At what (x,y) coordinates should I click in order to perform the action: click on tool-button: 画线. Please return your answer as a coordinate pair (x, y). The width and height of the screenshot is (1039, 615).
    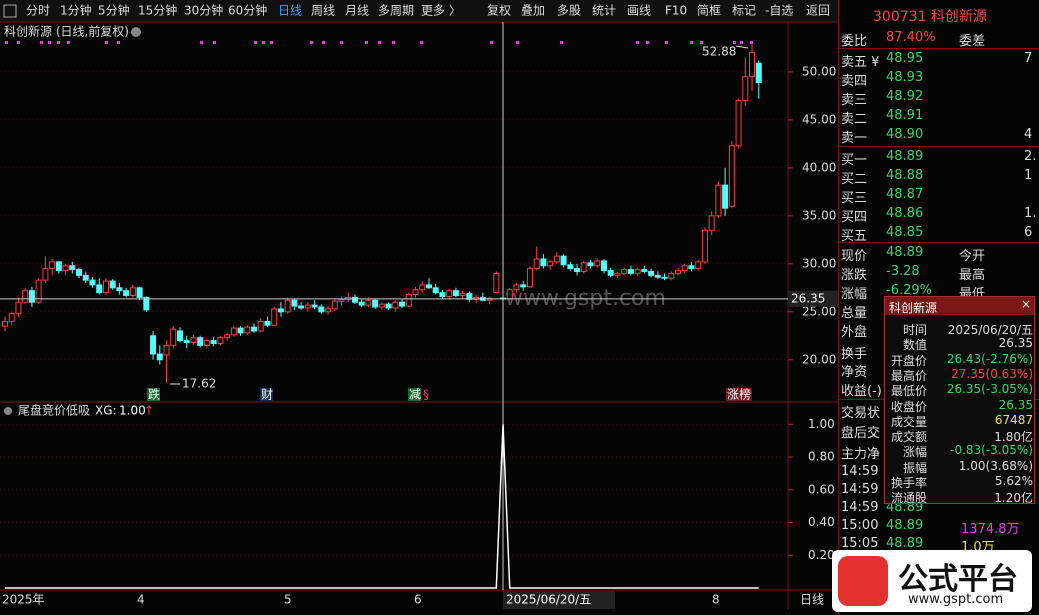
    Looking at the image, I should click on (639, 11).